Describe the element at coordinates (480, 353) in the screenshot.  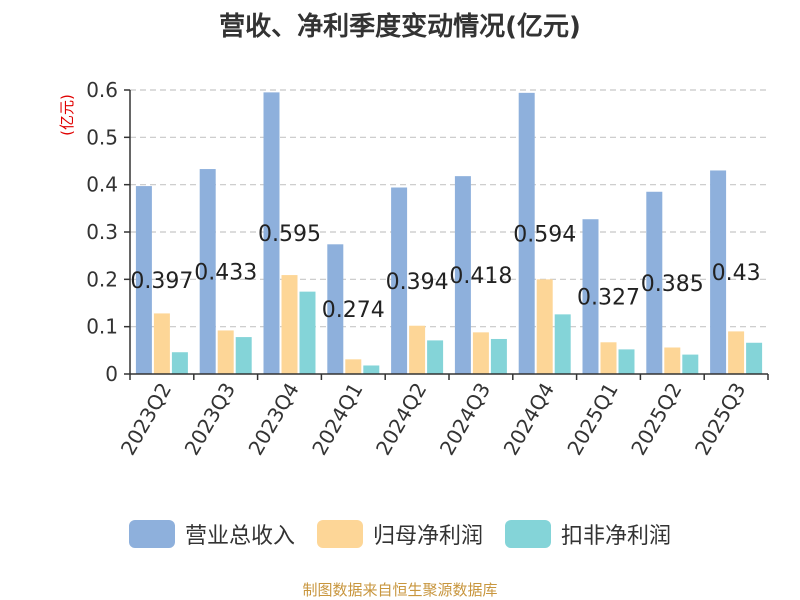
I see `bar-2024Q3-s1` at that location.